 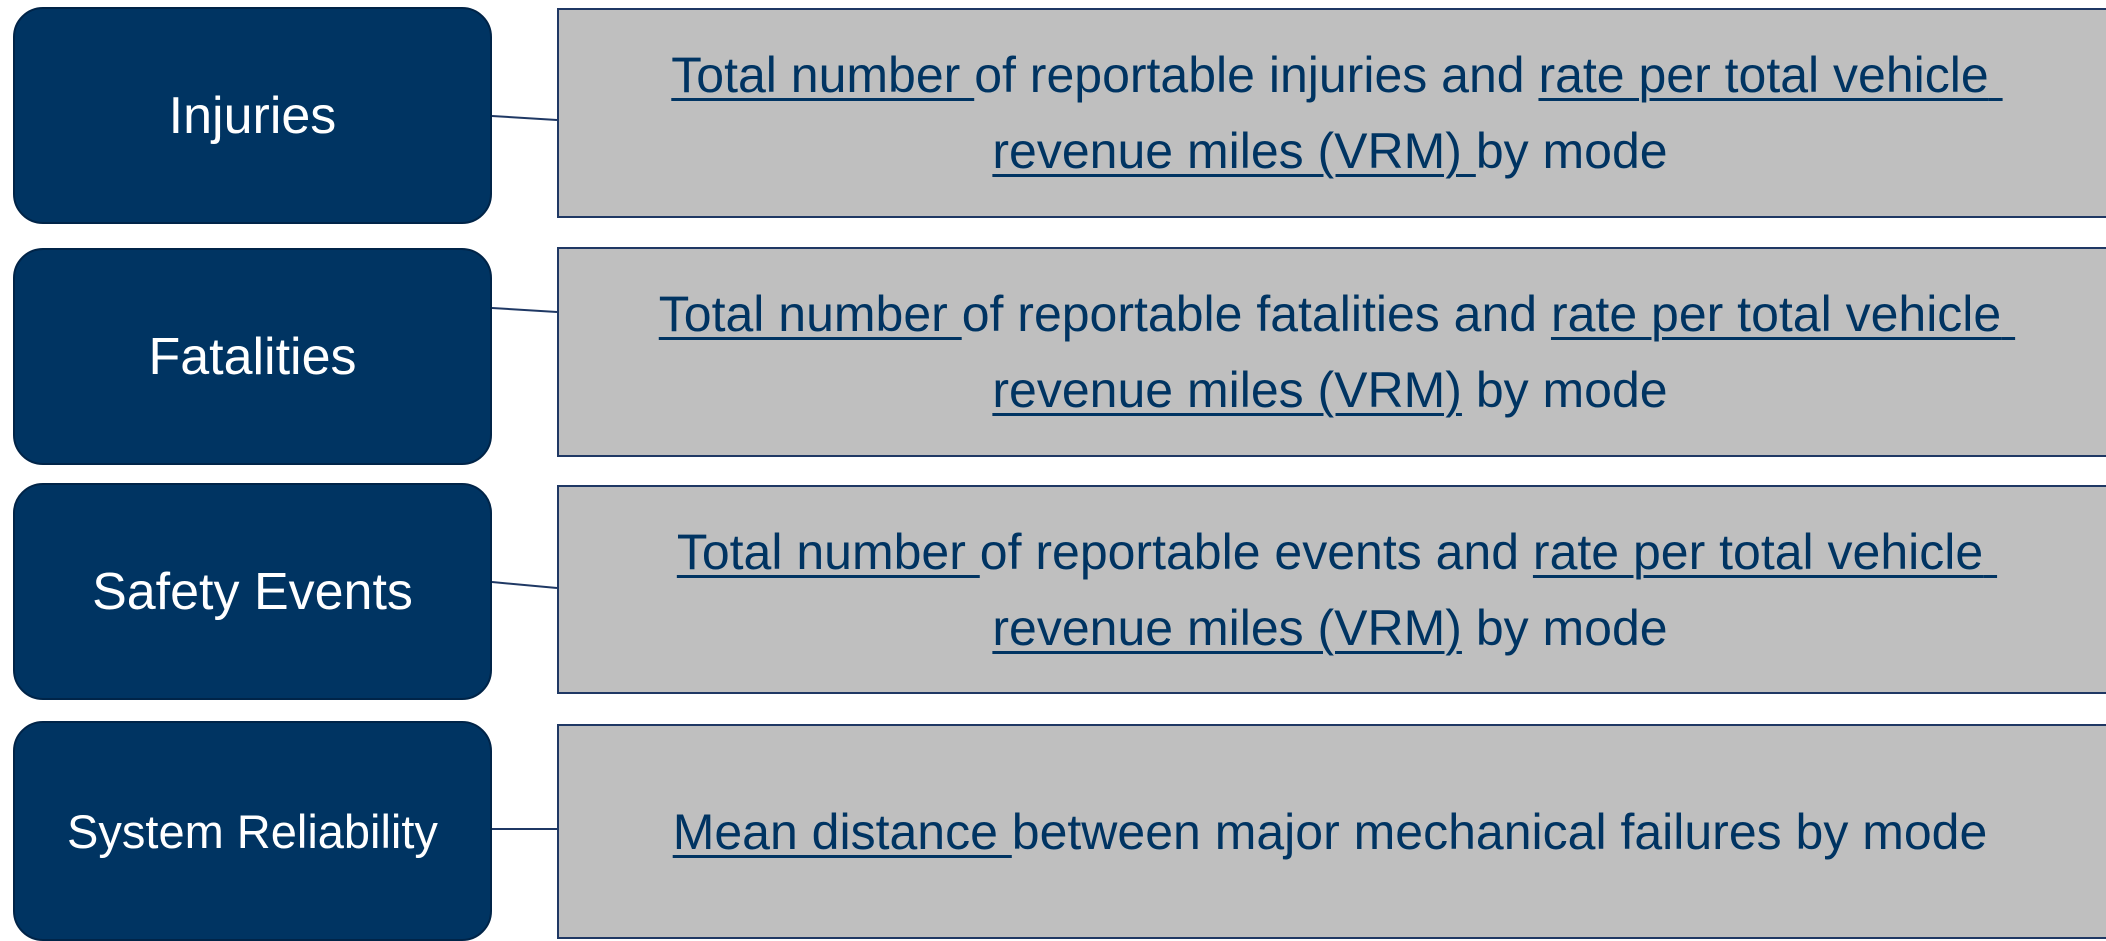 I want to click on metric-label: Safety Events, so click(x=252, y=591).